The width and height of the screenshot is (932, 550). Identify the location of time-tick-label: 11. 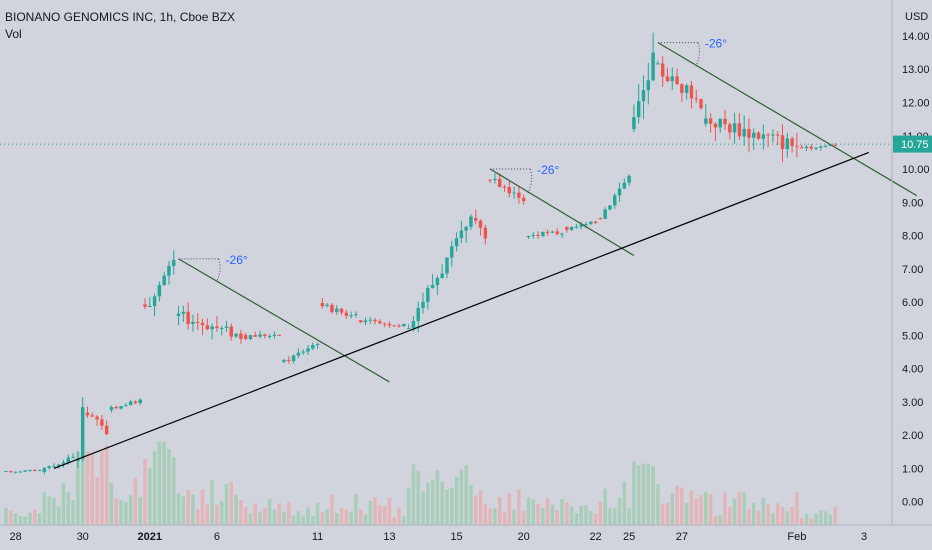
(317, 537).